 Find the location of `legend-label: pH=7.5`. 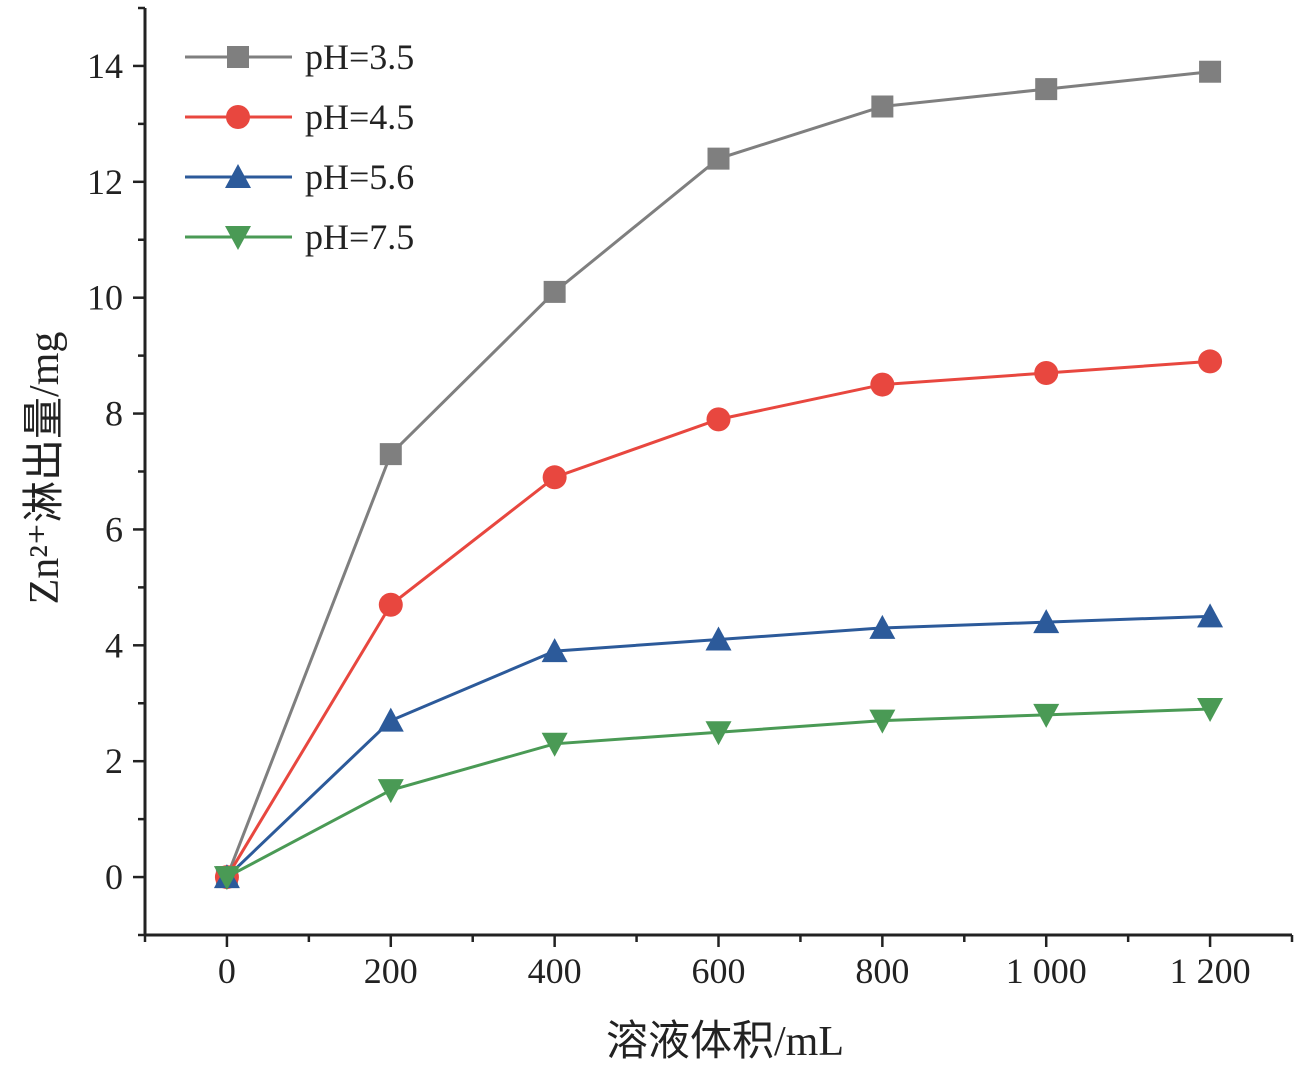

legend-label: pH=7.5 is located at coordinates (359, 237).